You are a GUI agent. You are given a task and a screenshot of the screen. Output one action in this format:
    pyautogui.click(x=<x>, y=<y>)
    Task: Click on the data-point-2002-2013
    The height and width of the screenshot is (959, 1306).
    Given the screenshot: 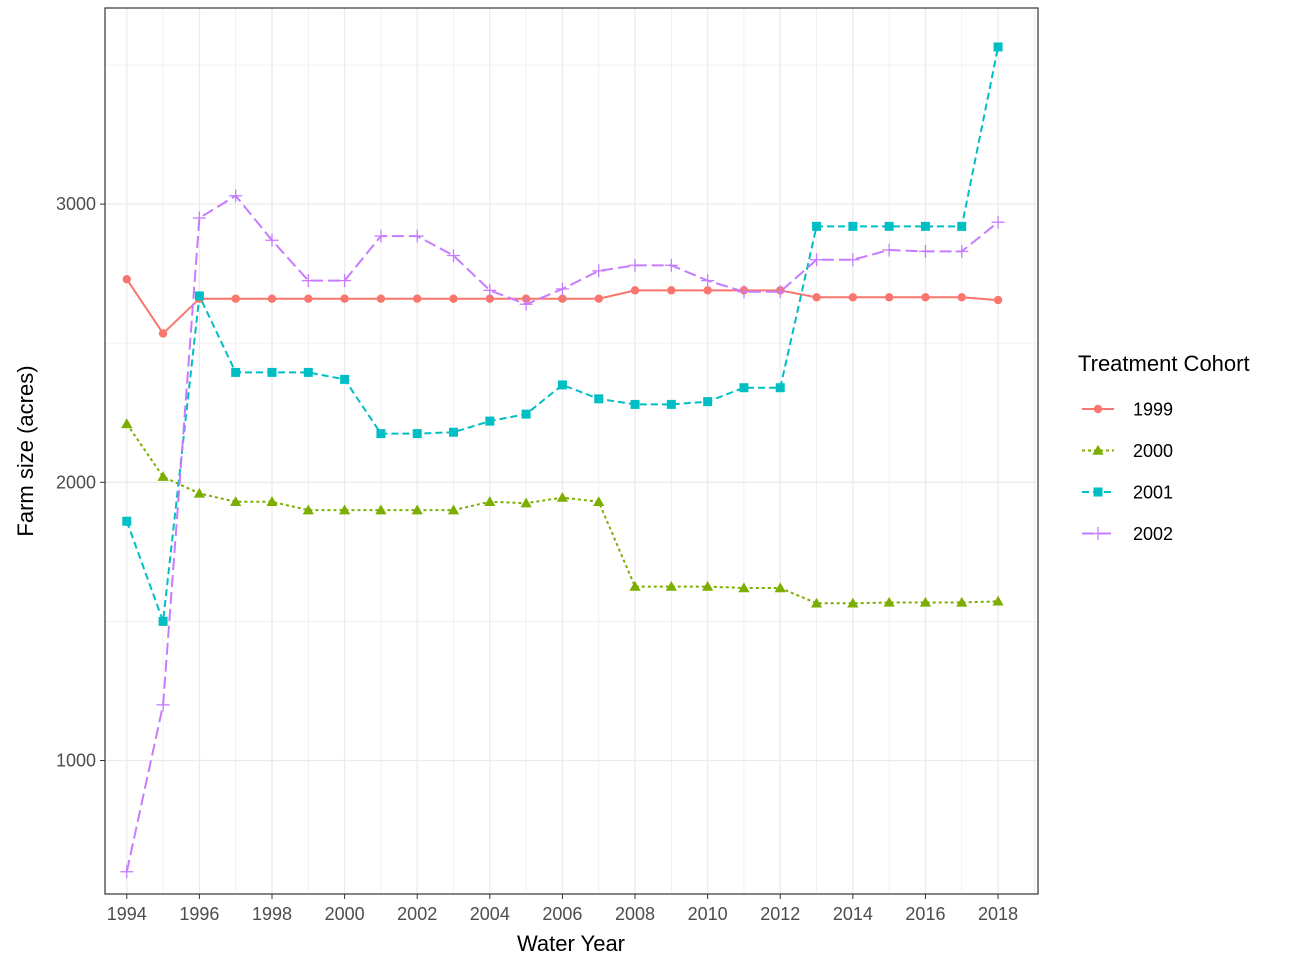 What is the action you would take?
    pyautogui.click(x=817, y=260)
    